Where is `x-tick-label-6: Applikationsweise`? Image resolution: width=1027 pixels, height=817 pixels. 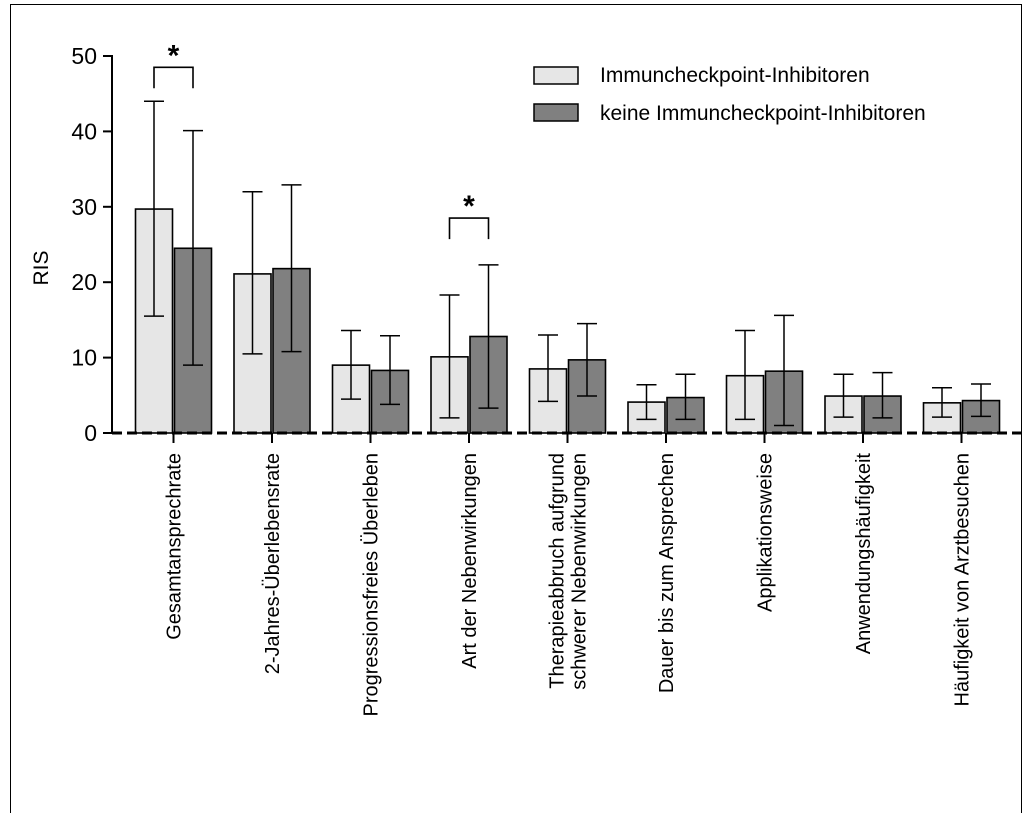 x-tick-label-6: Applikationsweise is located at coordinates (766, 532).